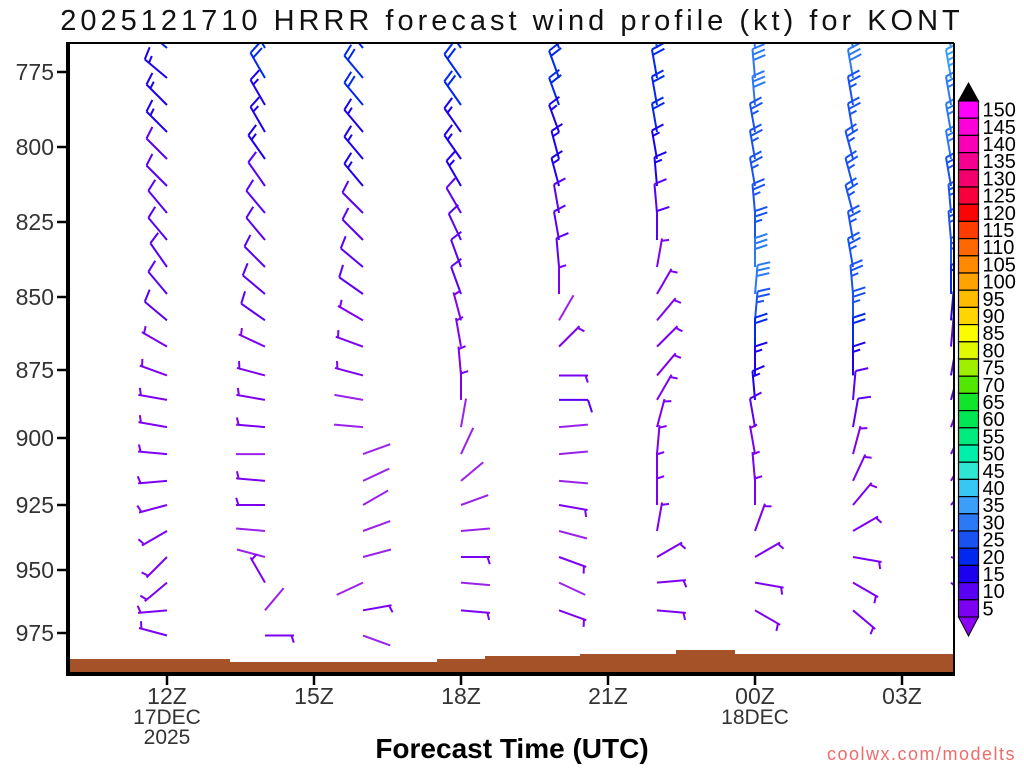 This screenshot has height=768, width=1024. What do you see at coordinates (511, 662) in the screenshot?
I see `terrain-profile` at bounding box center [511, 662].